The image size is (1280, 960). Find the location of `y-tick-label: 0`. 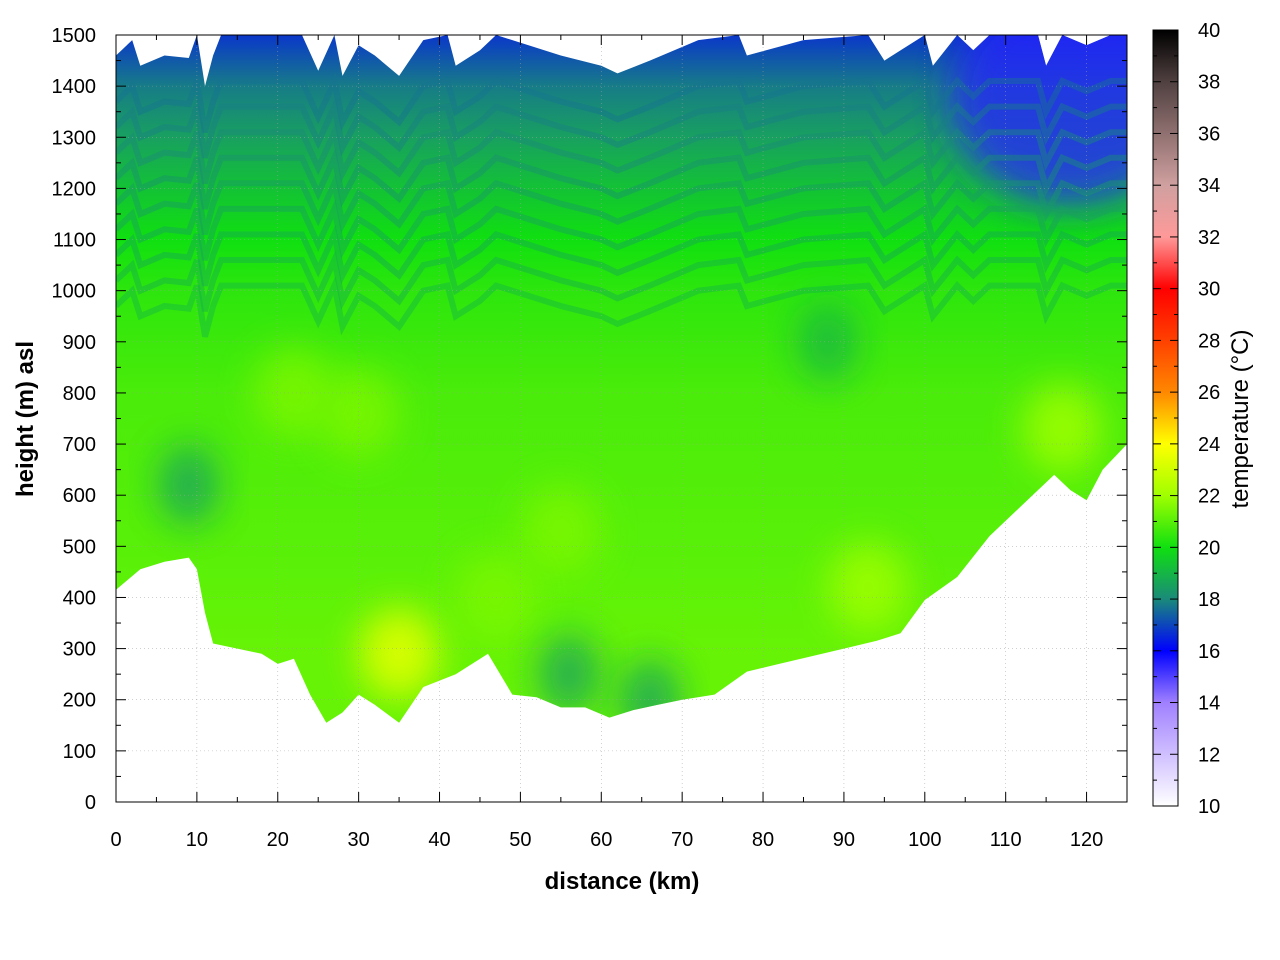

y-tick-label: 0 is located at coordinates (90, 803).